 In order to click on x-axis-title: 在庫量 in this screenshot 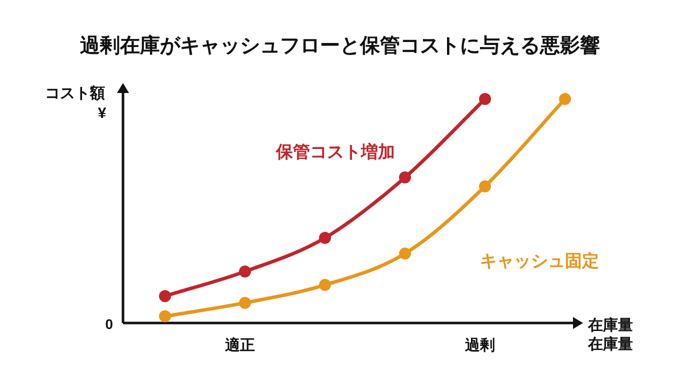, I will do `click(610, 325)`.